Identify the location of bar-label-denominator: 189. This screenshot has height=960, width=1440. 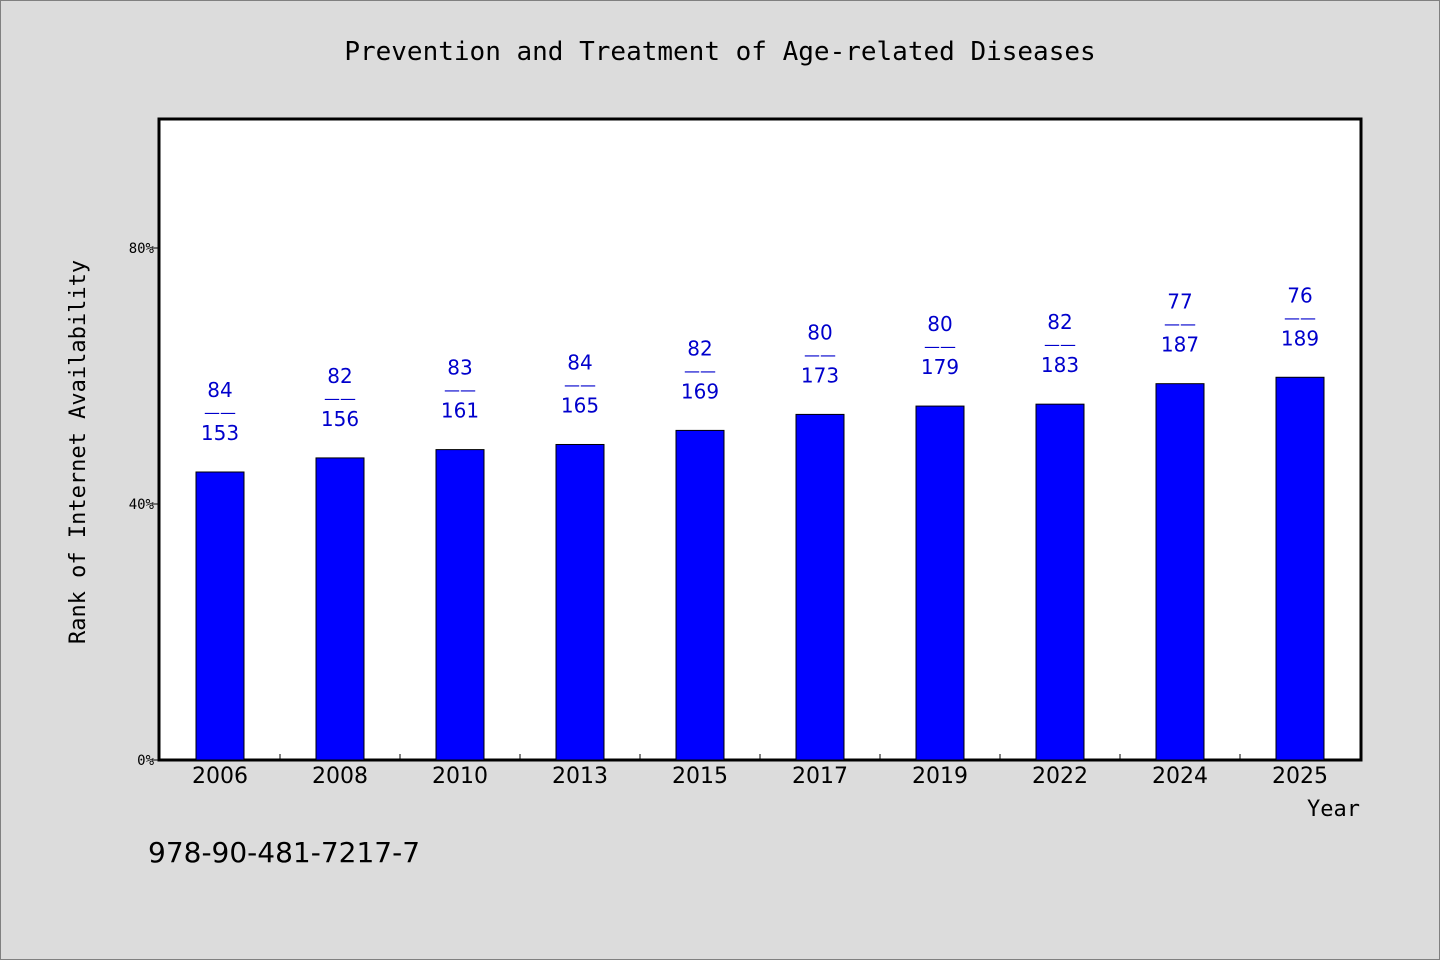
(1300, 338).